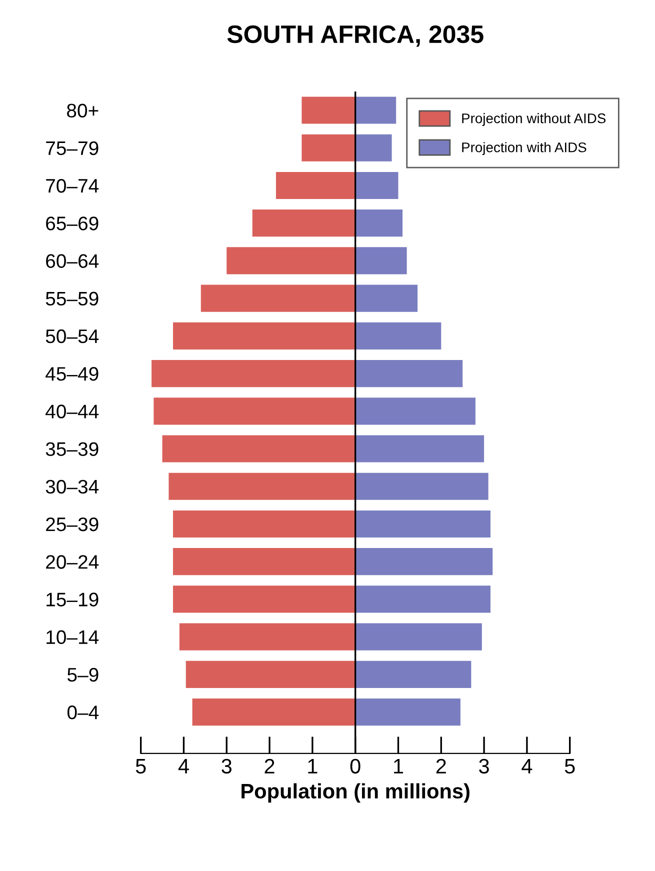 The image size is (655, 871). I want to click on y-tick-label: 75–79, so click(72, 148).